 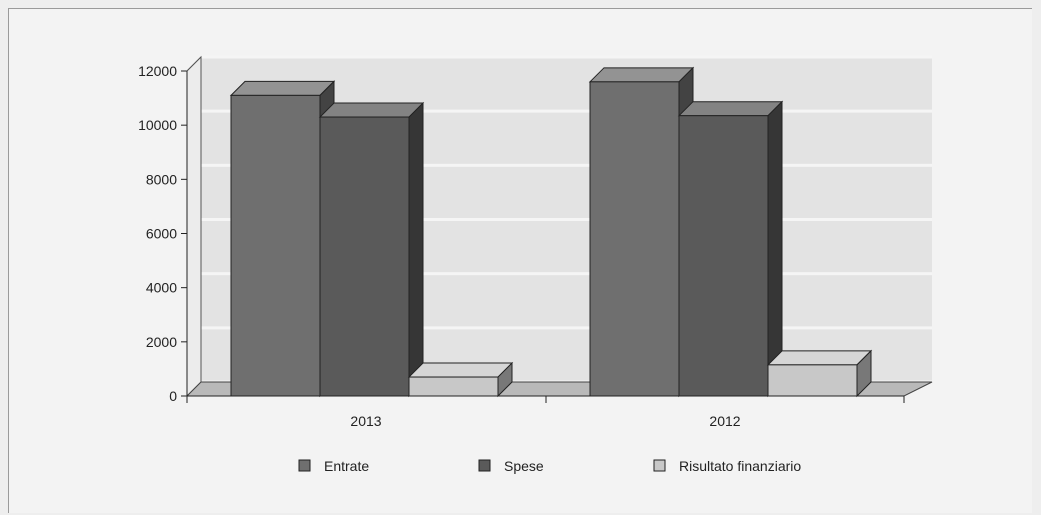 I want to click on y-tick-label: 8000, so click(x=161, y=179).